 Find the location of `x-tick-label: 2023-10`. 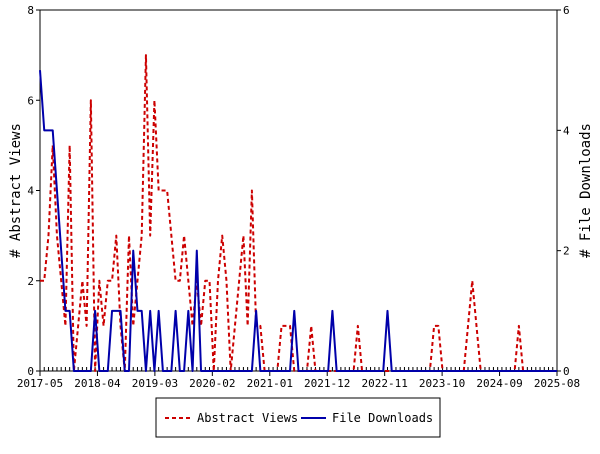

x-tick-label: 2023-10 is located at coordinates (442, 383).